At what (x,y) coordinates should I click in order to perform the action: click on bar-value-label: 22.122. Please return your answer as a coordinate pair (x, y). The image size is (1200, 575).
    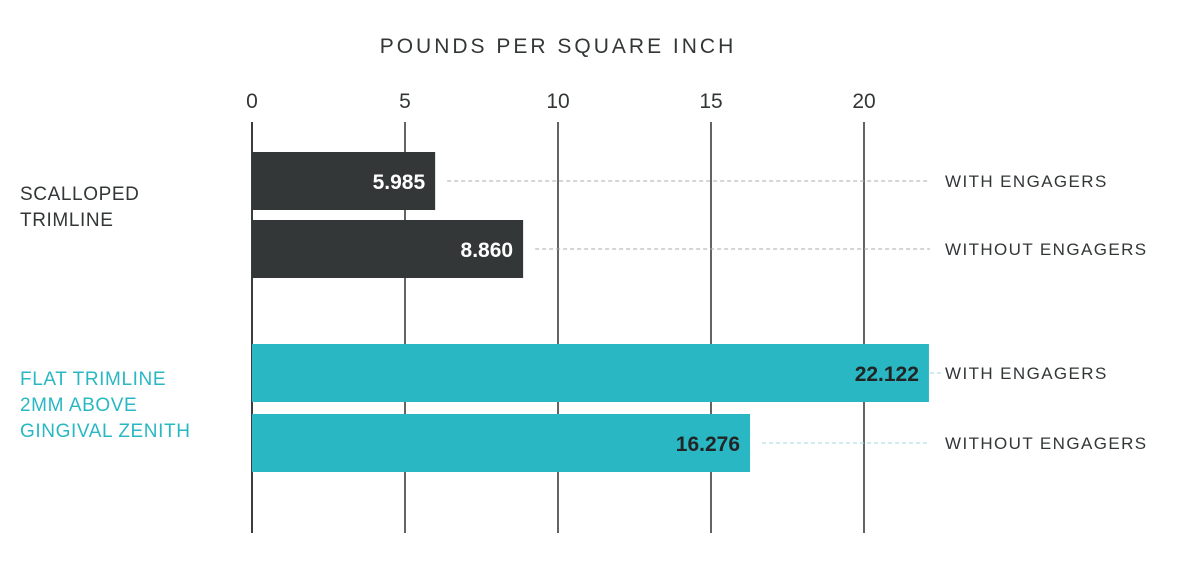
    Looking at the image, I should click on (887, 374).